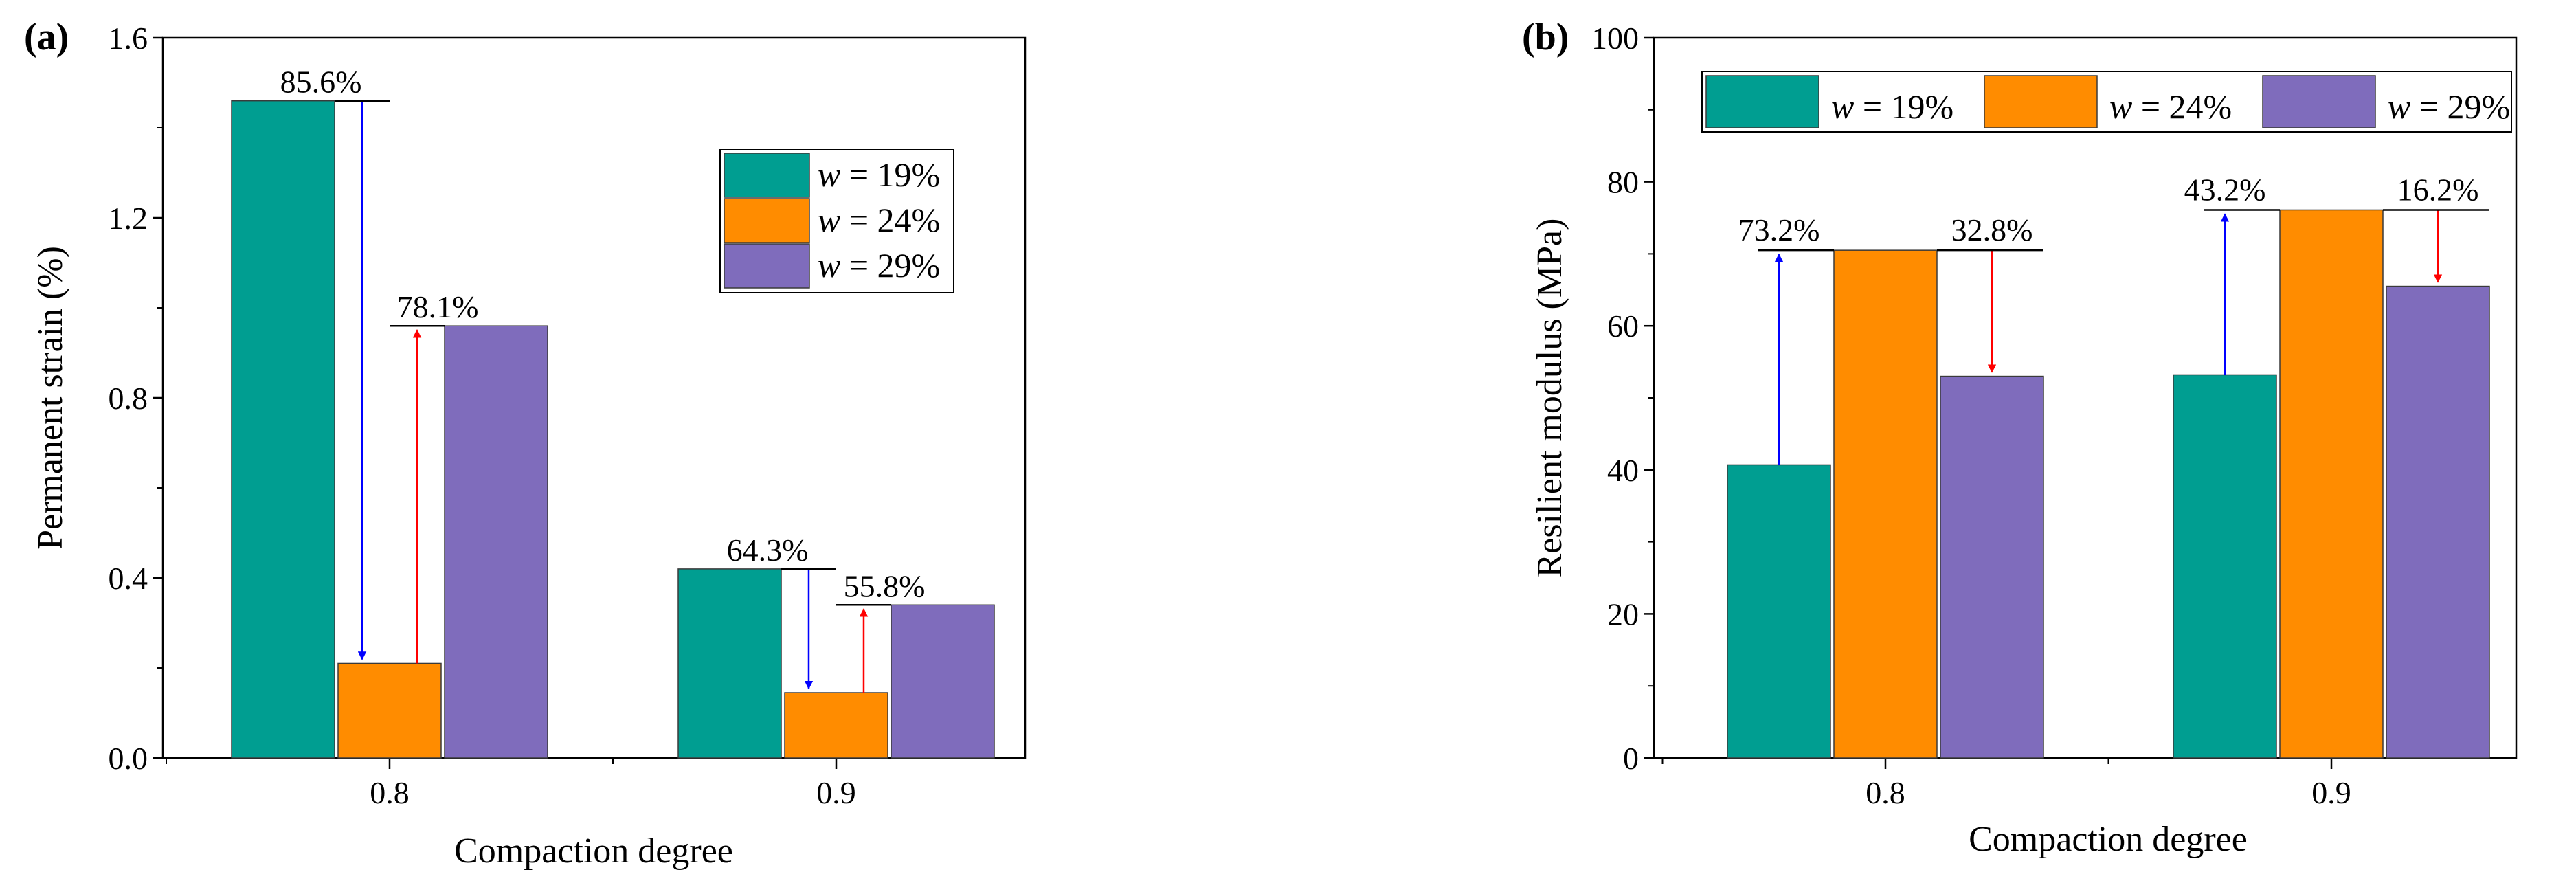 This screenshot has height=883, width=2576. I want to click on y-axis-ticks-b: 0 20 40 60 80 100, so click(1622, 398).